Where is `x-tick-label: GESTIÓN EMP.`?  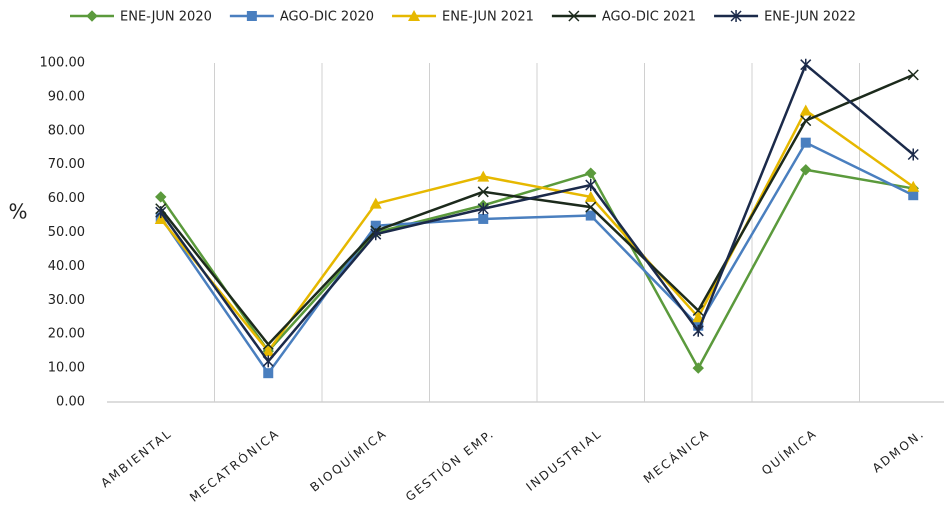
x-tick-label: GESTIÓN EMP. is located at coordinates (449, 464).